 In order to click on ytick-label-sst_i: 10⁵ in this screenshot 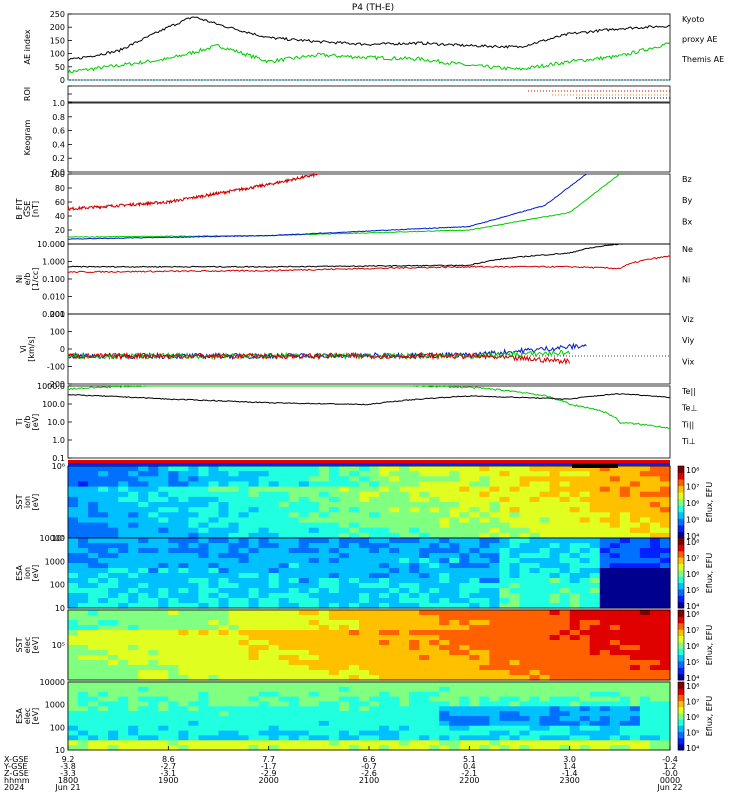, I will do `click(58, 538)`.